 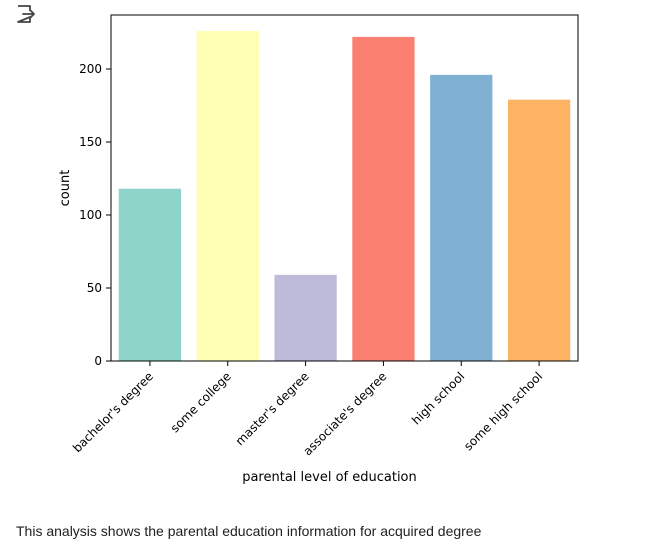 I want to click on x-tick-label-1: some college, so click(x=201, y=402).